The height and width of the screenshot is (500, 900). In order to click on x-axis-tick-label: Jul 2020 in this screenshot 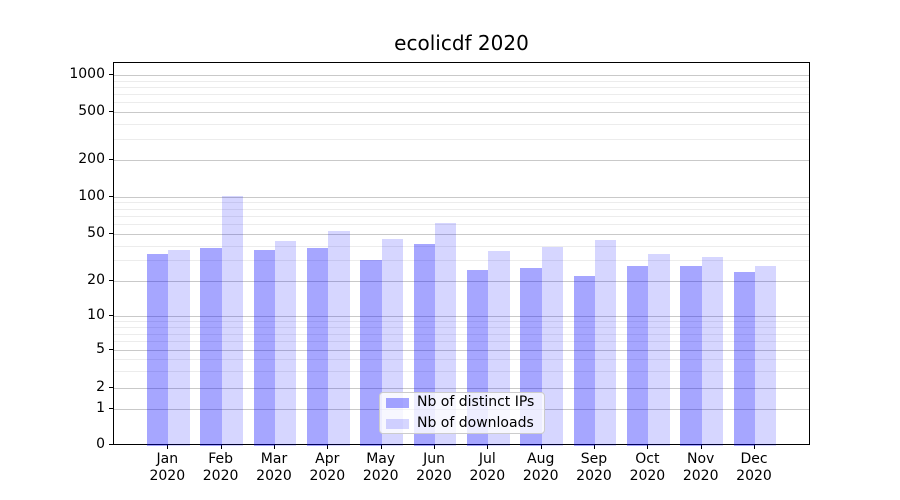, I will do `click(487, 468)`.